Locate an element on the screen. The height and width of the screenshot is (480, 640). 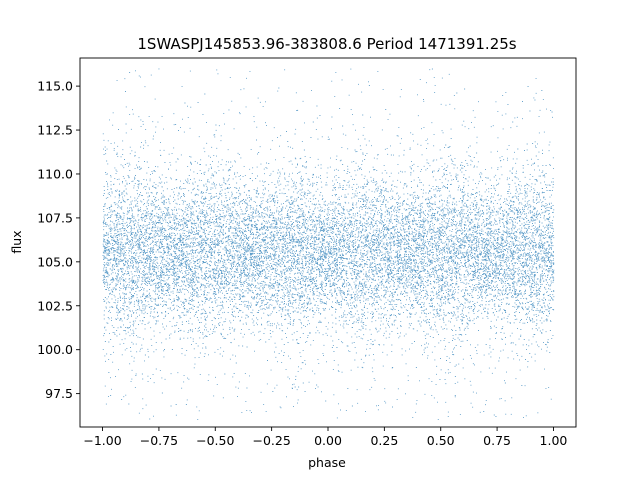
y-tick-label: 110.0 is located at coordinates (55, 173).